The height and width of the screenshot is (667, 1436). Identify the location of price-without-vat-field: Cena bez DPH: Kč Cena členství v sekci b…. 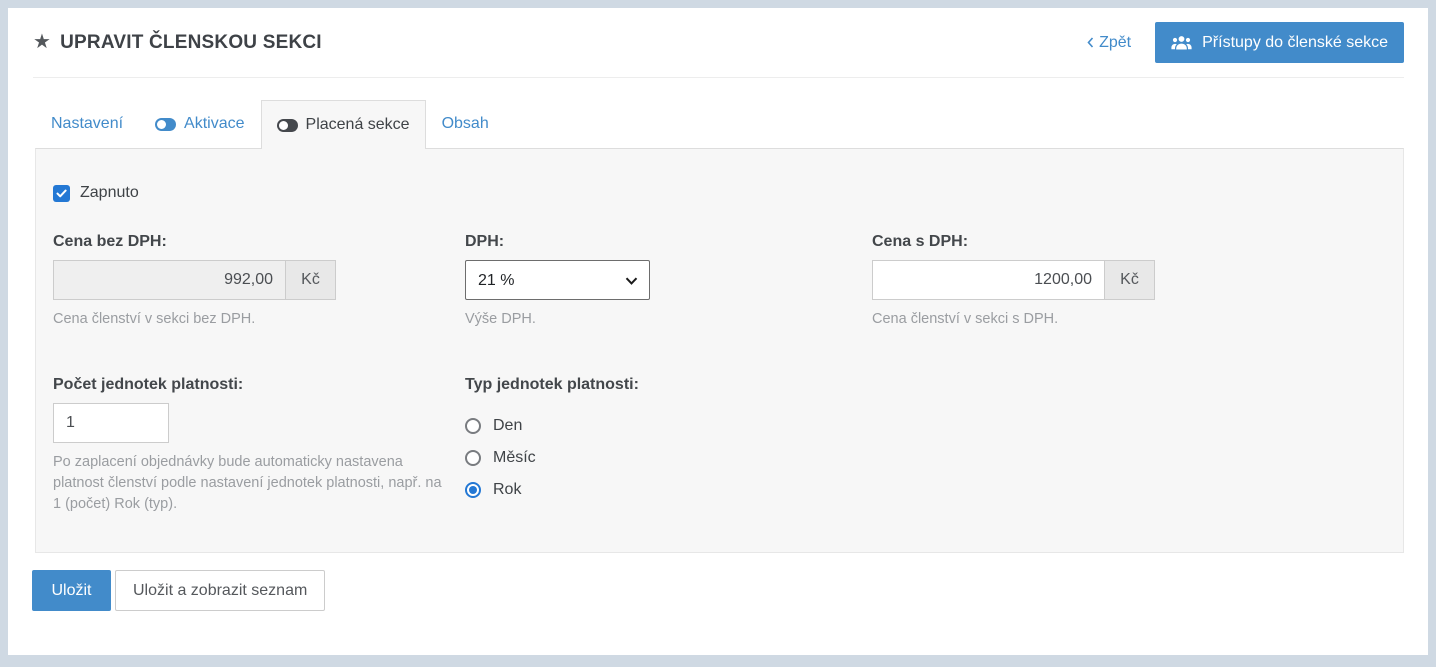
(259, 281).